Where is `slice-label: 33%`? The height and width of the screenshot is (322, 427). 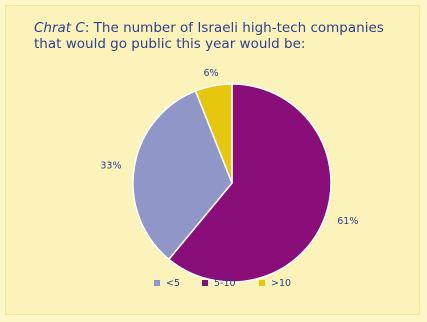 slice-label: 33% is located at coordinates (110, 165).